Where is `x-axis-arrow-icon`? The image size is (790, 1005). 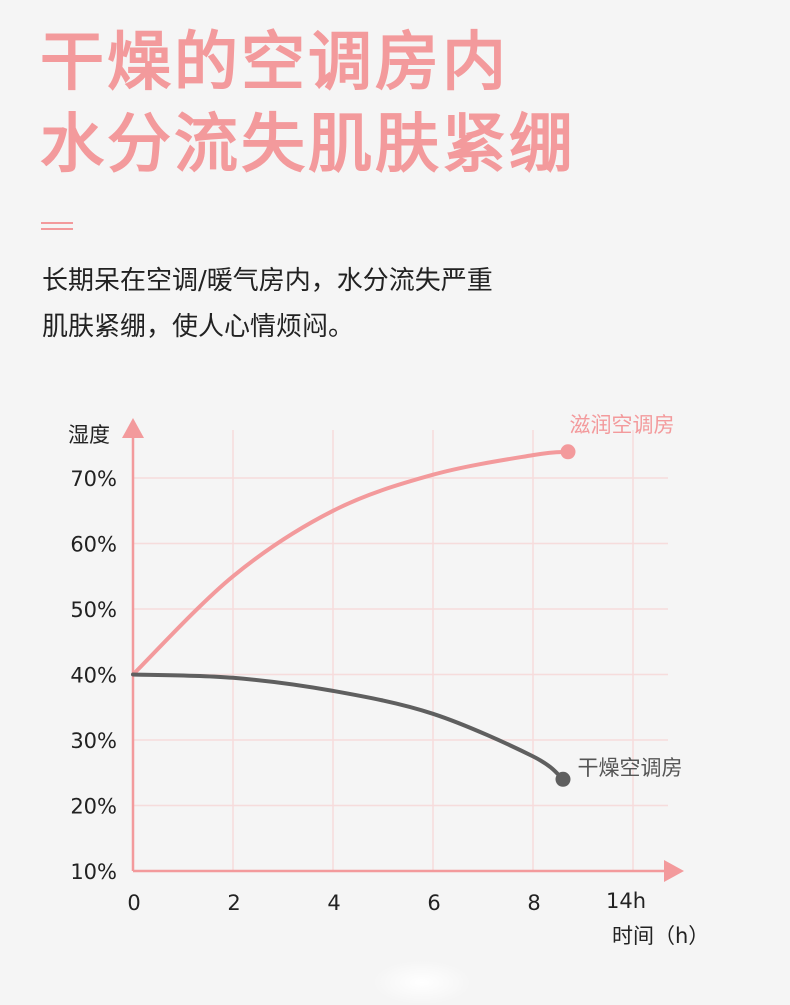 x-axis-arrow-icon is located at coordinates (674, 871).